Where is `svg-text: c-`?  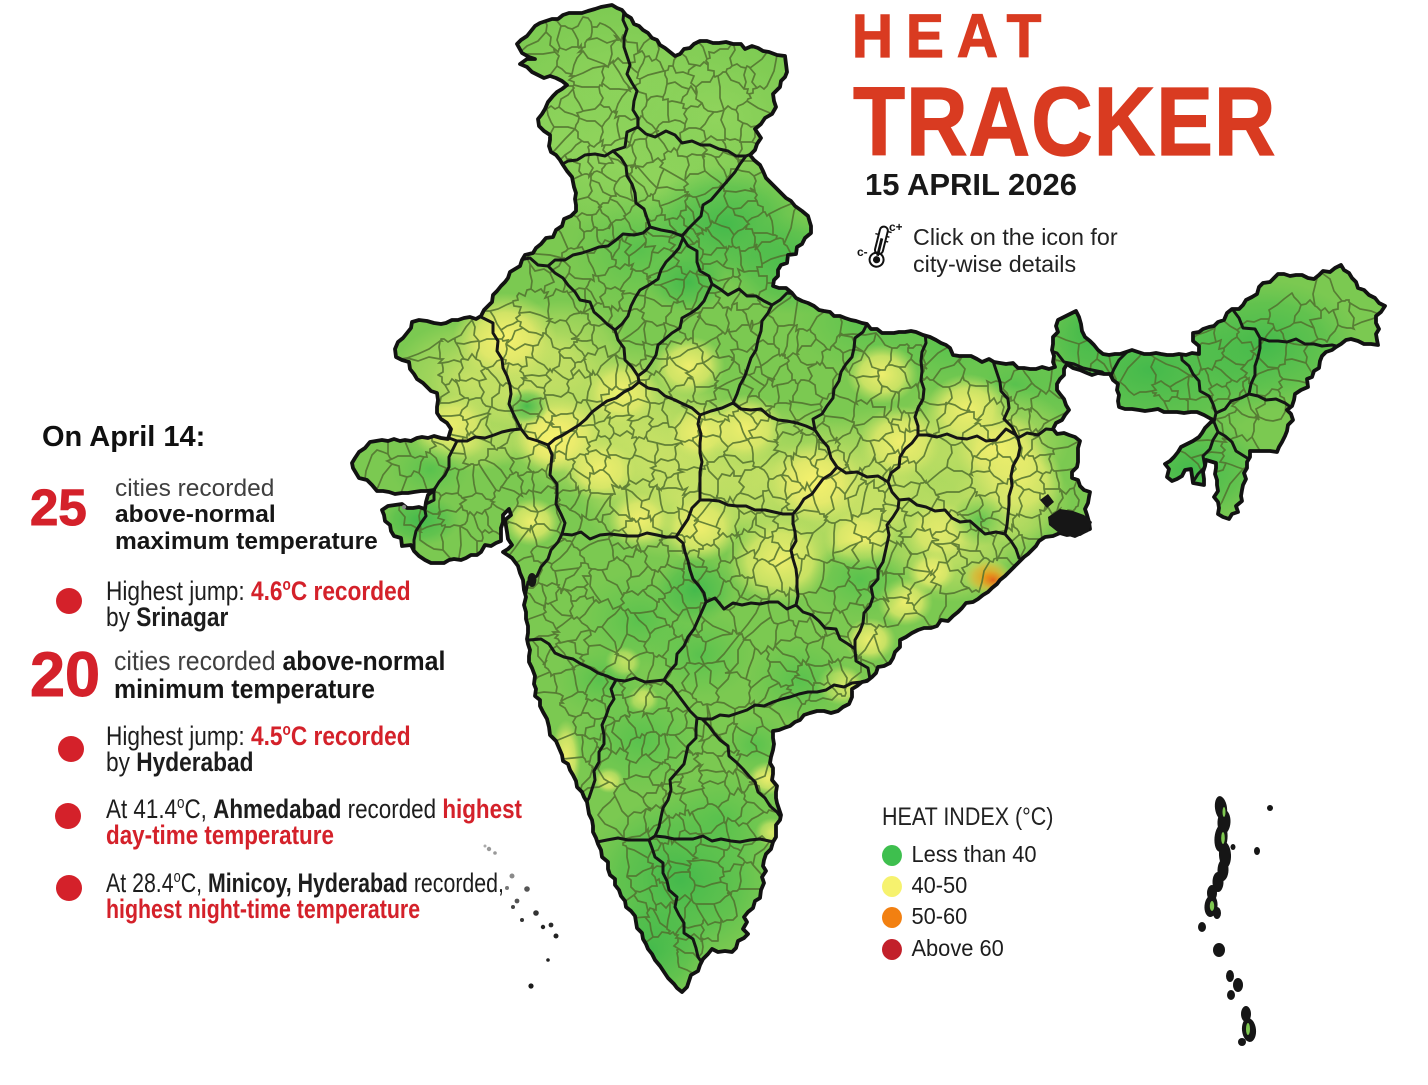
svg-text: c- is located at coordinates (862, 252).